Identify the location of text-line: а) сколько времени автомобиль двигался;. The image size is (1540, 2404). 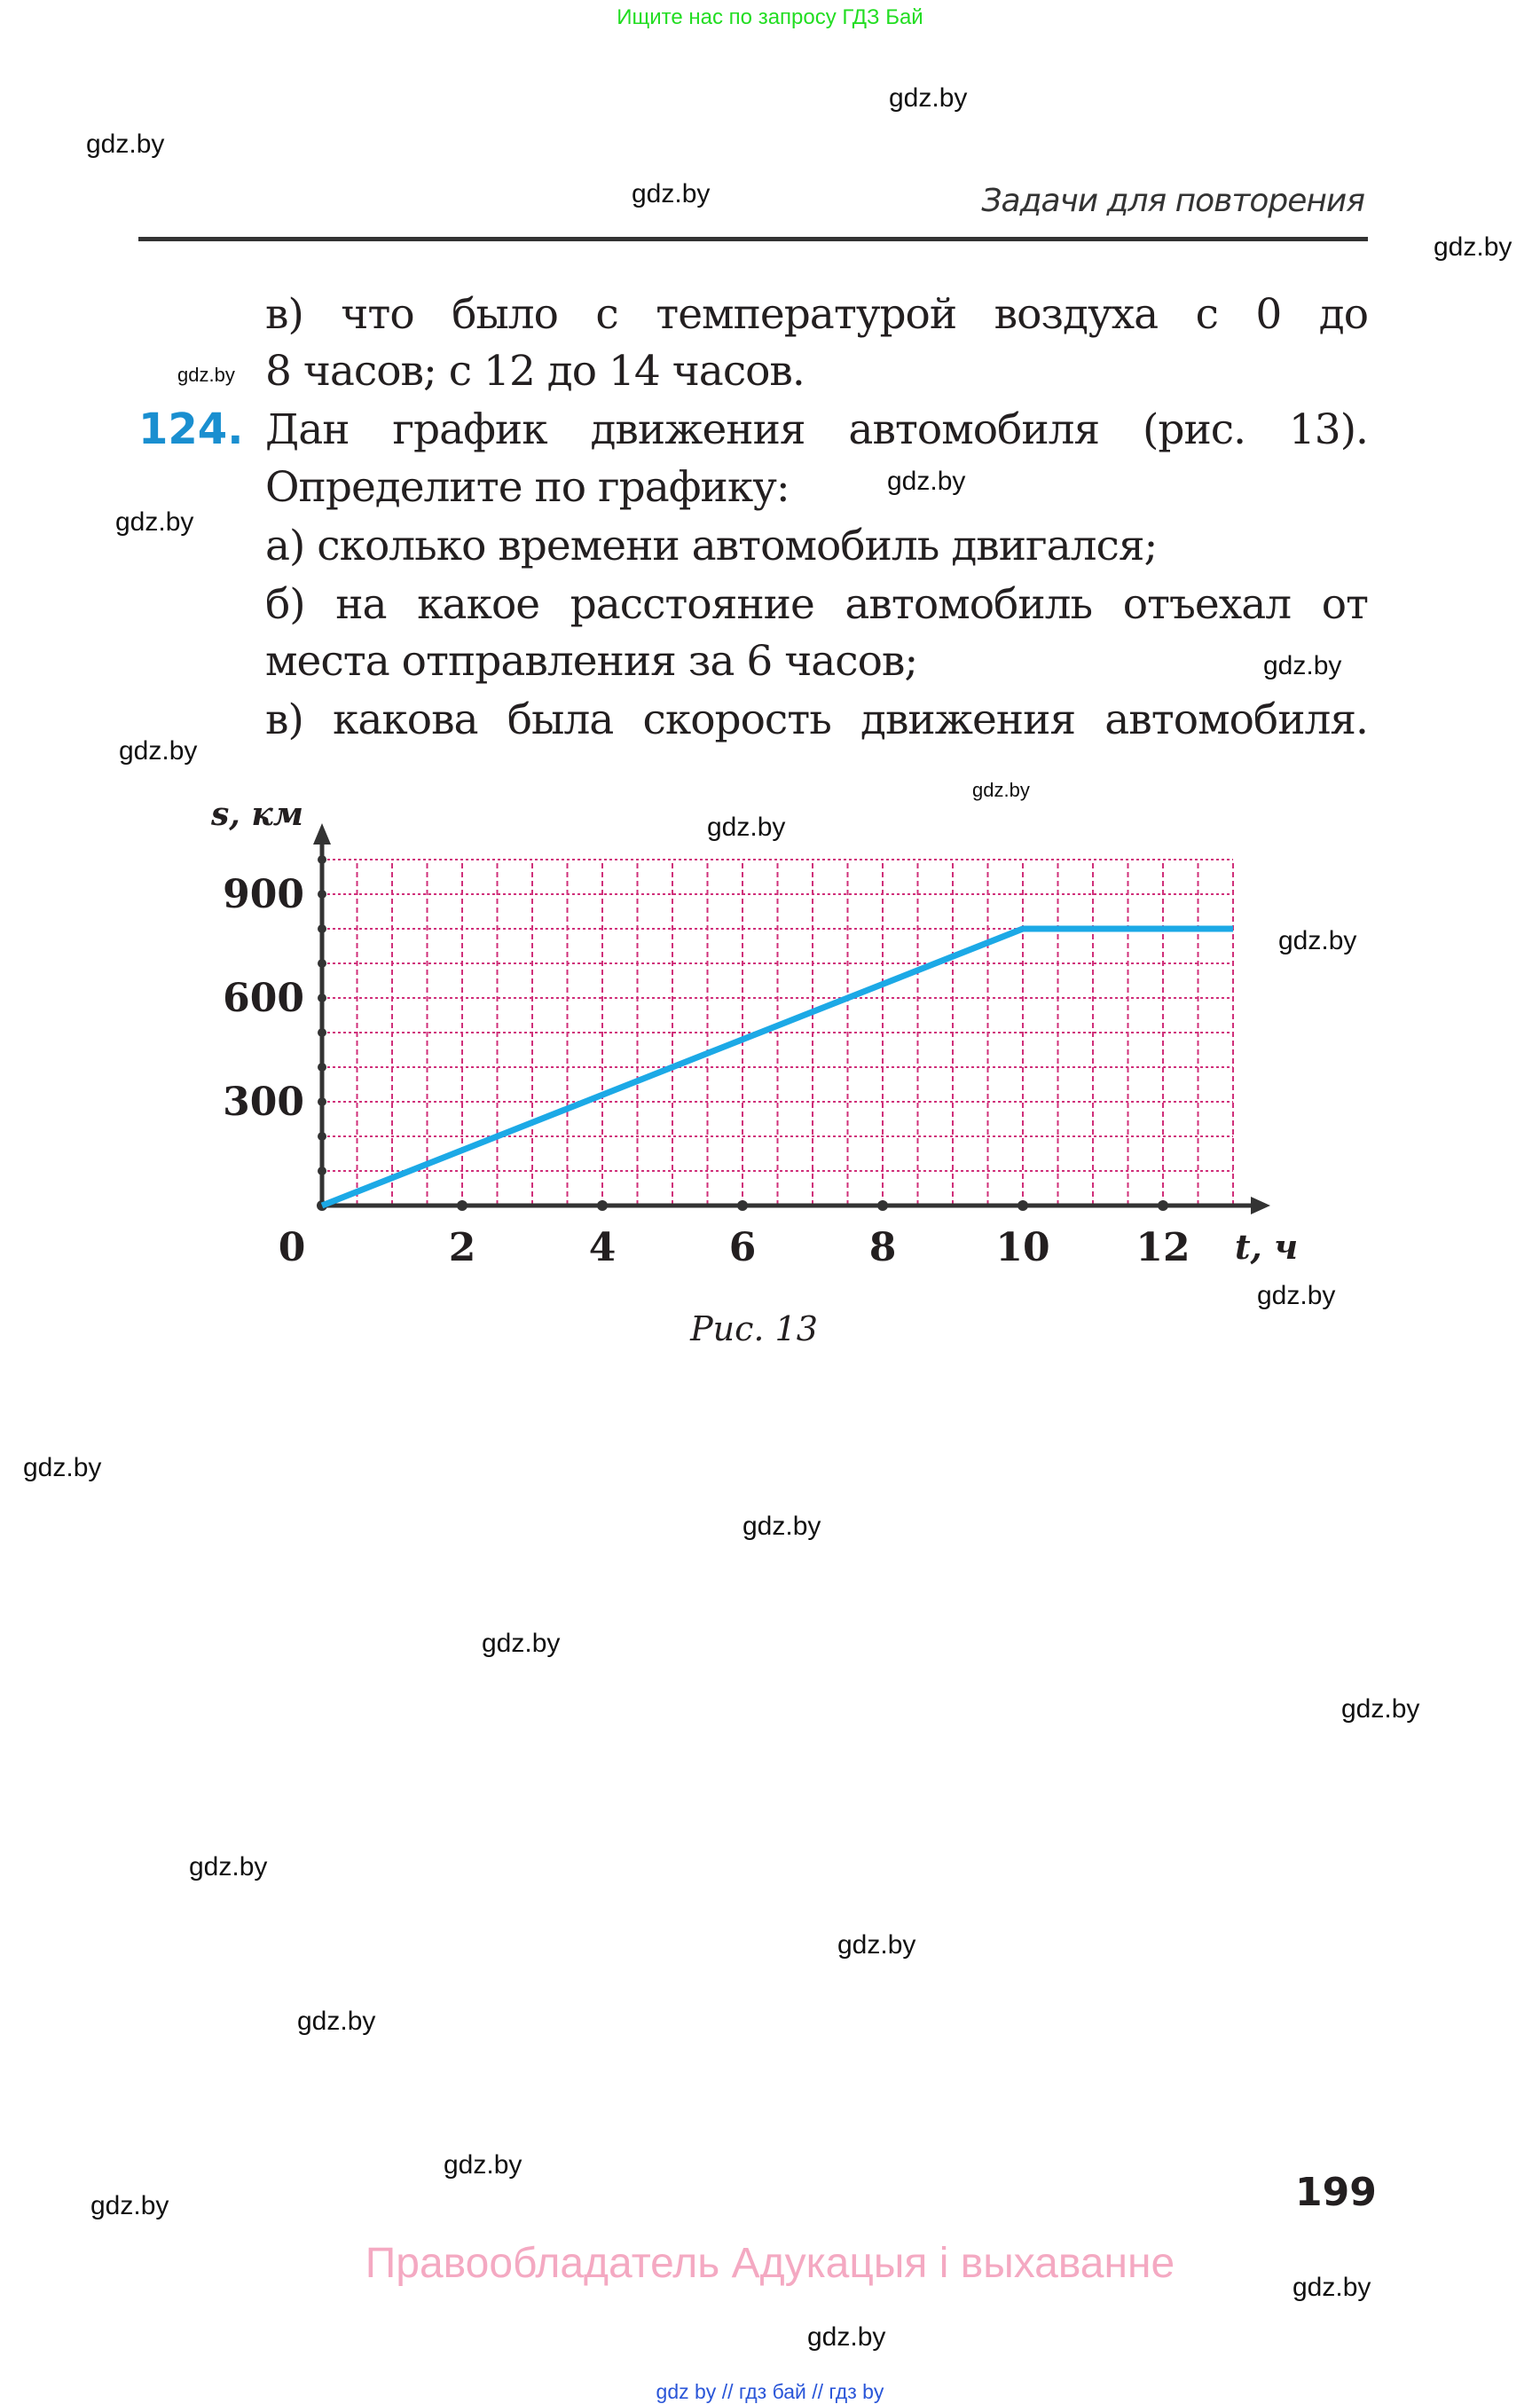
(711, 546).